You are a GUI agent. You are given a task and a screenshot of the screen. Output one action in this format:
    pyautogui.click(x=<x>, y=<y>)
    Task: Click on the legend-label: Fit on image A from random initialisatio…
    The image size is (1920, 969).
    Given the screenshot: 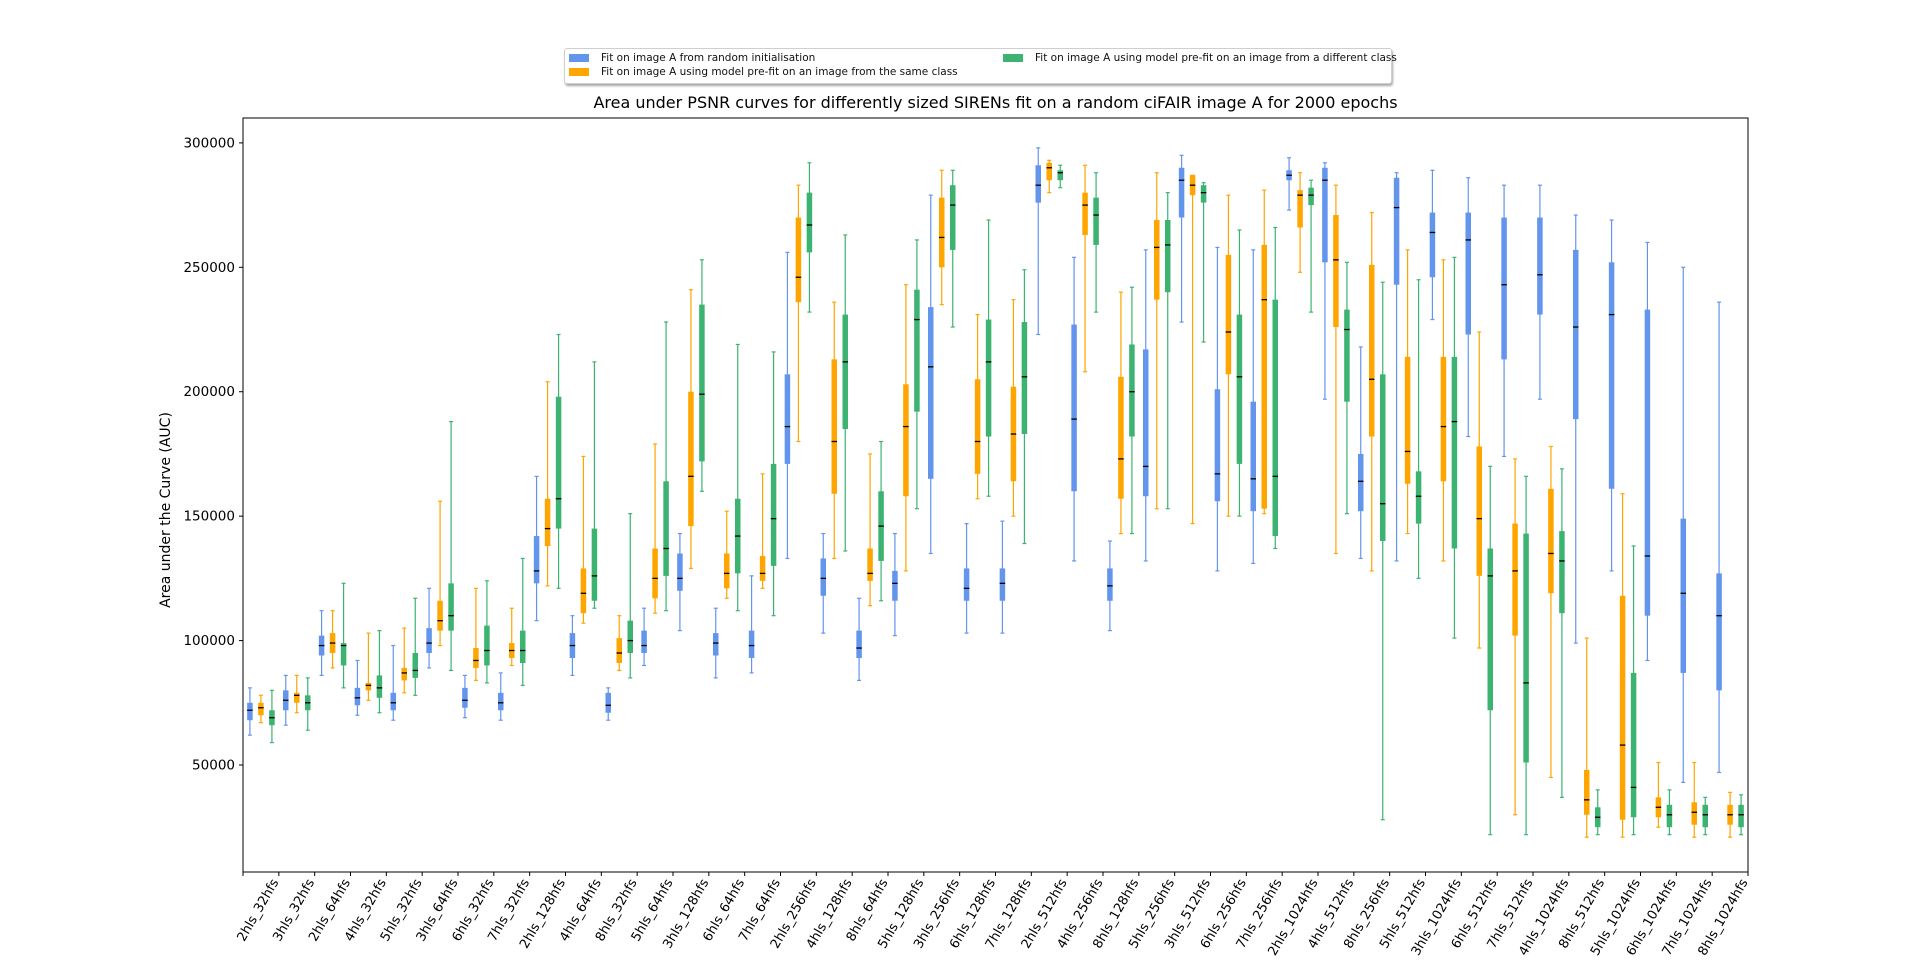 What is the action you would take?
    pyautogui.click(x=708, y=58)
    